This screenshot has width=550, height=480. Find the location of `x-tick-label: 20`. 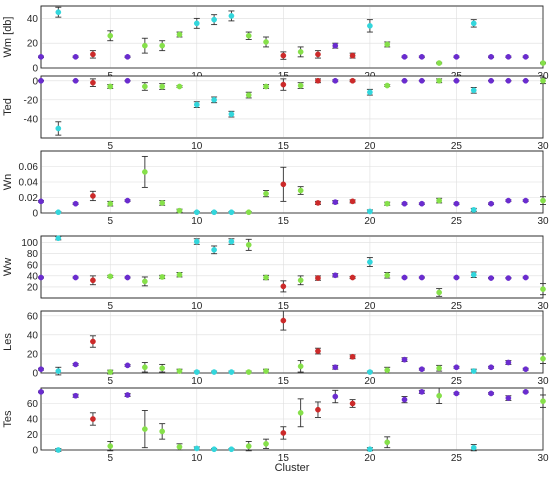

x-tick-label: 20 is located at coordinates (370, 146).